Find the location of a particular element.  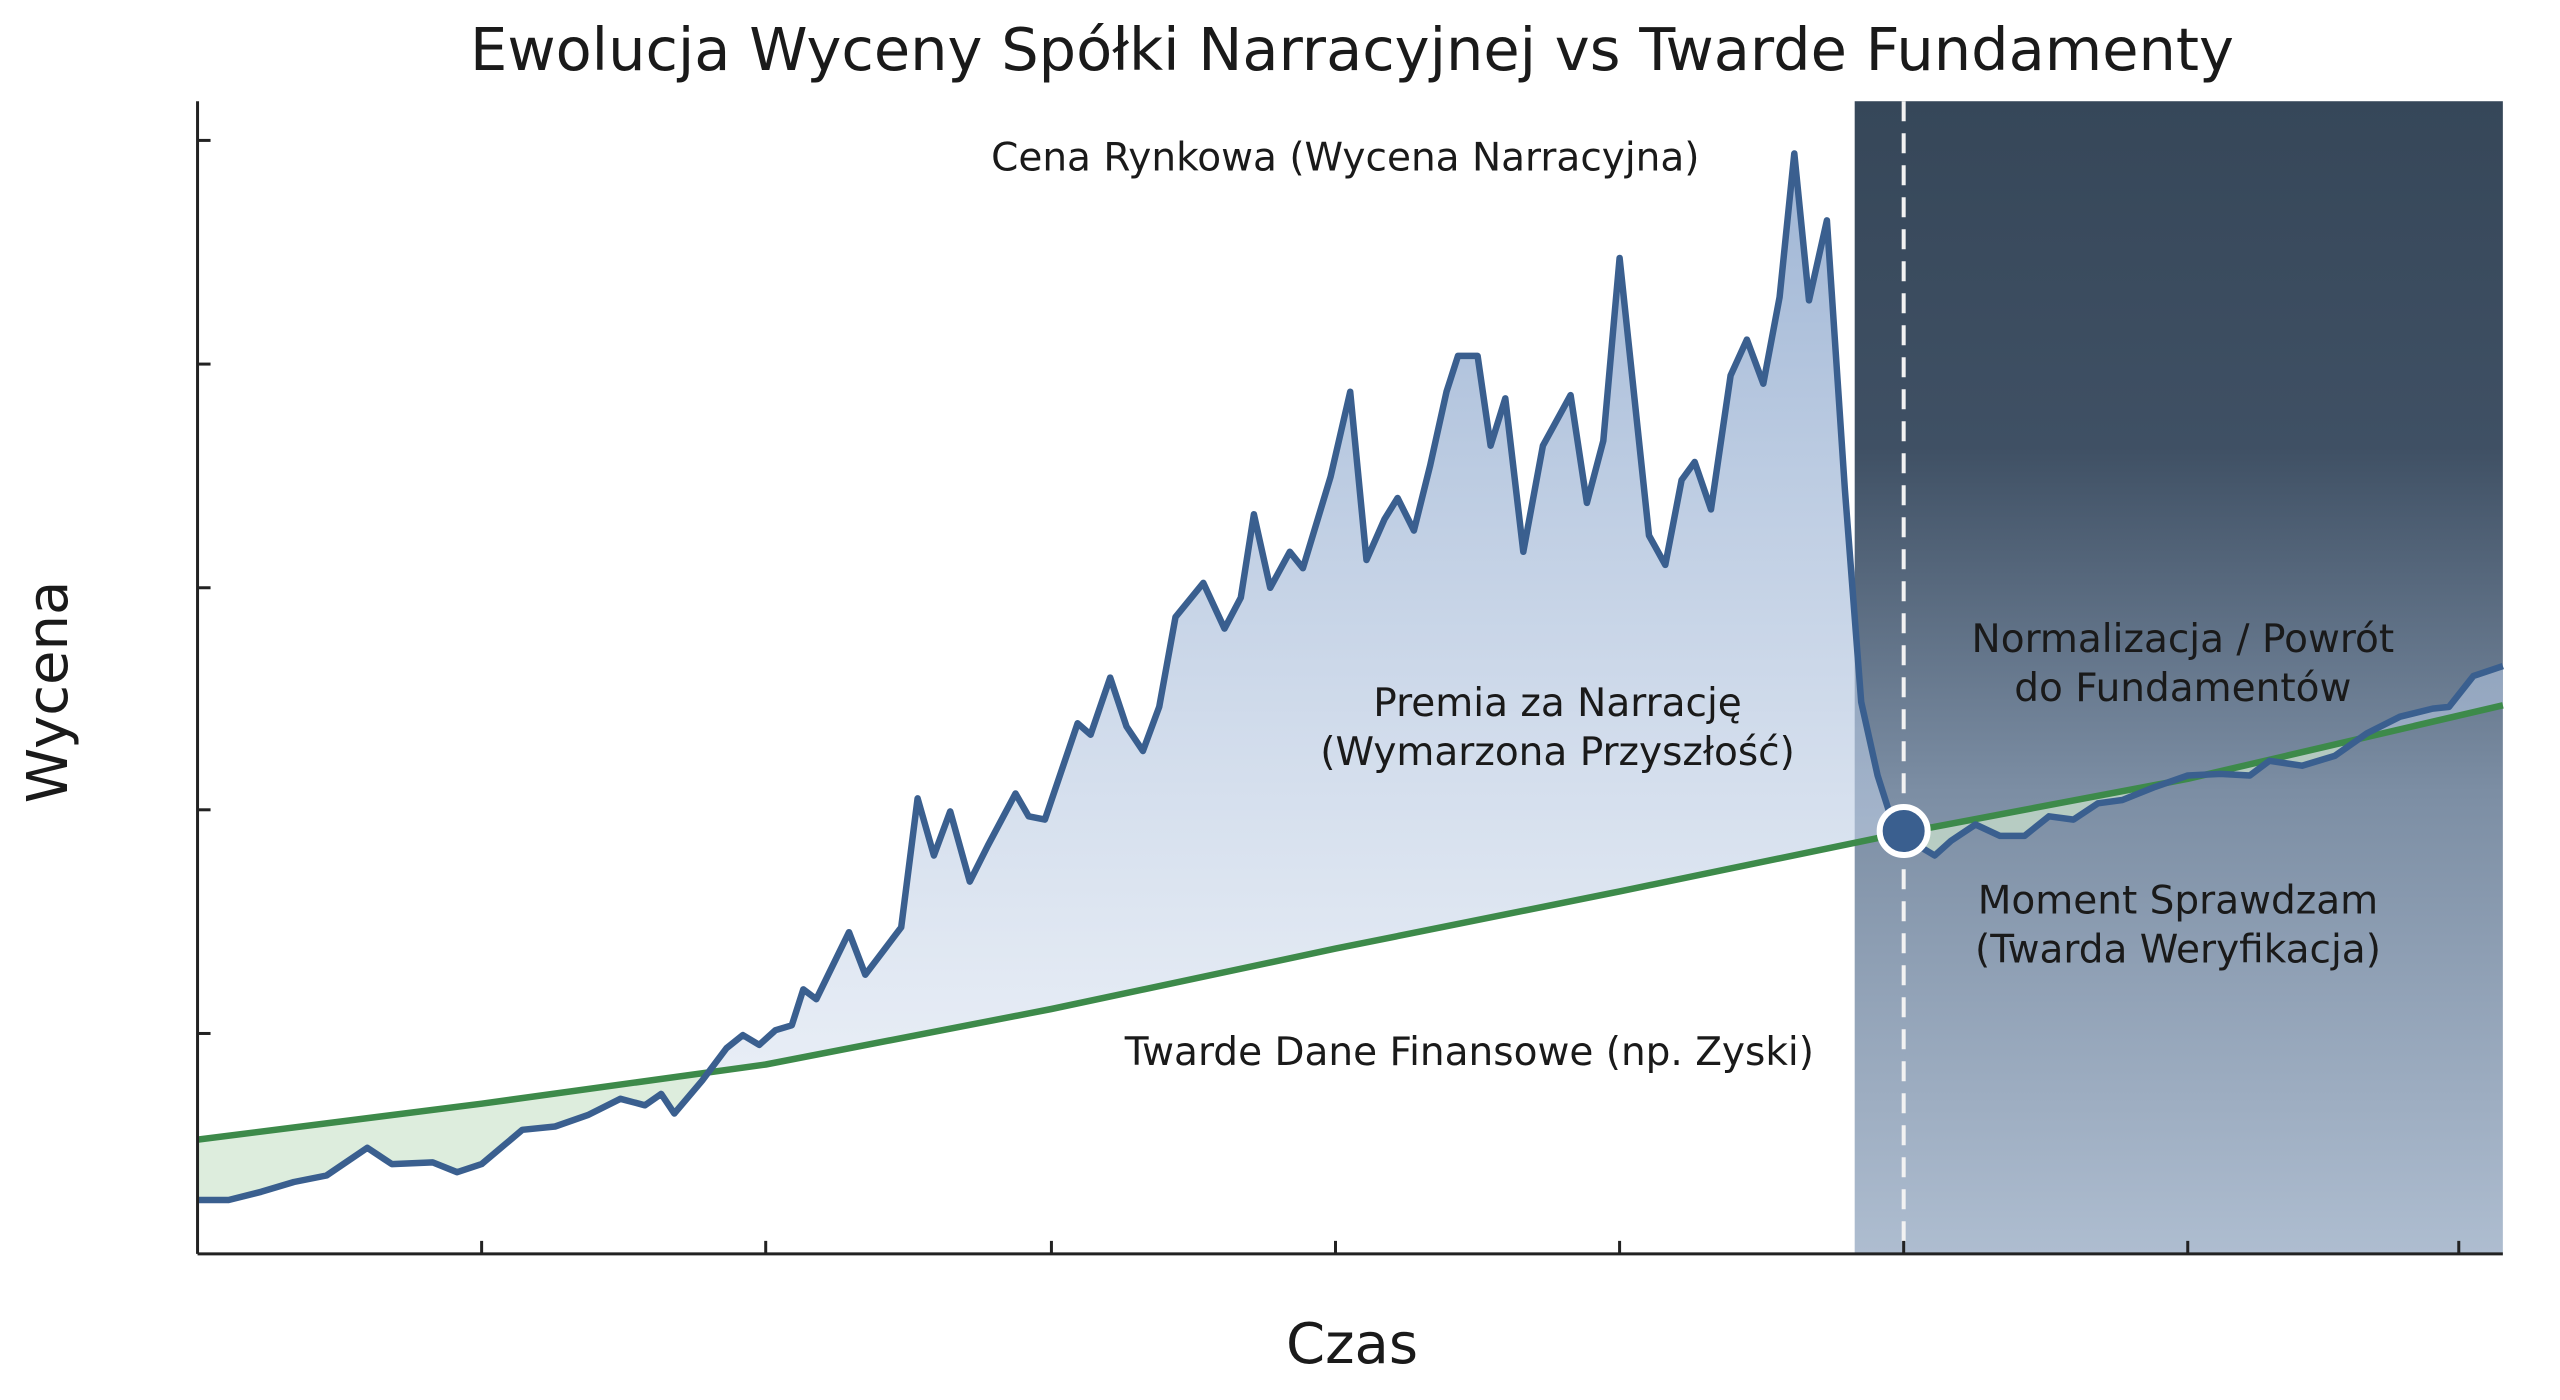

annotation: (Wymarzona Przyszłość) is located at coordinates (1557, 752).